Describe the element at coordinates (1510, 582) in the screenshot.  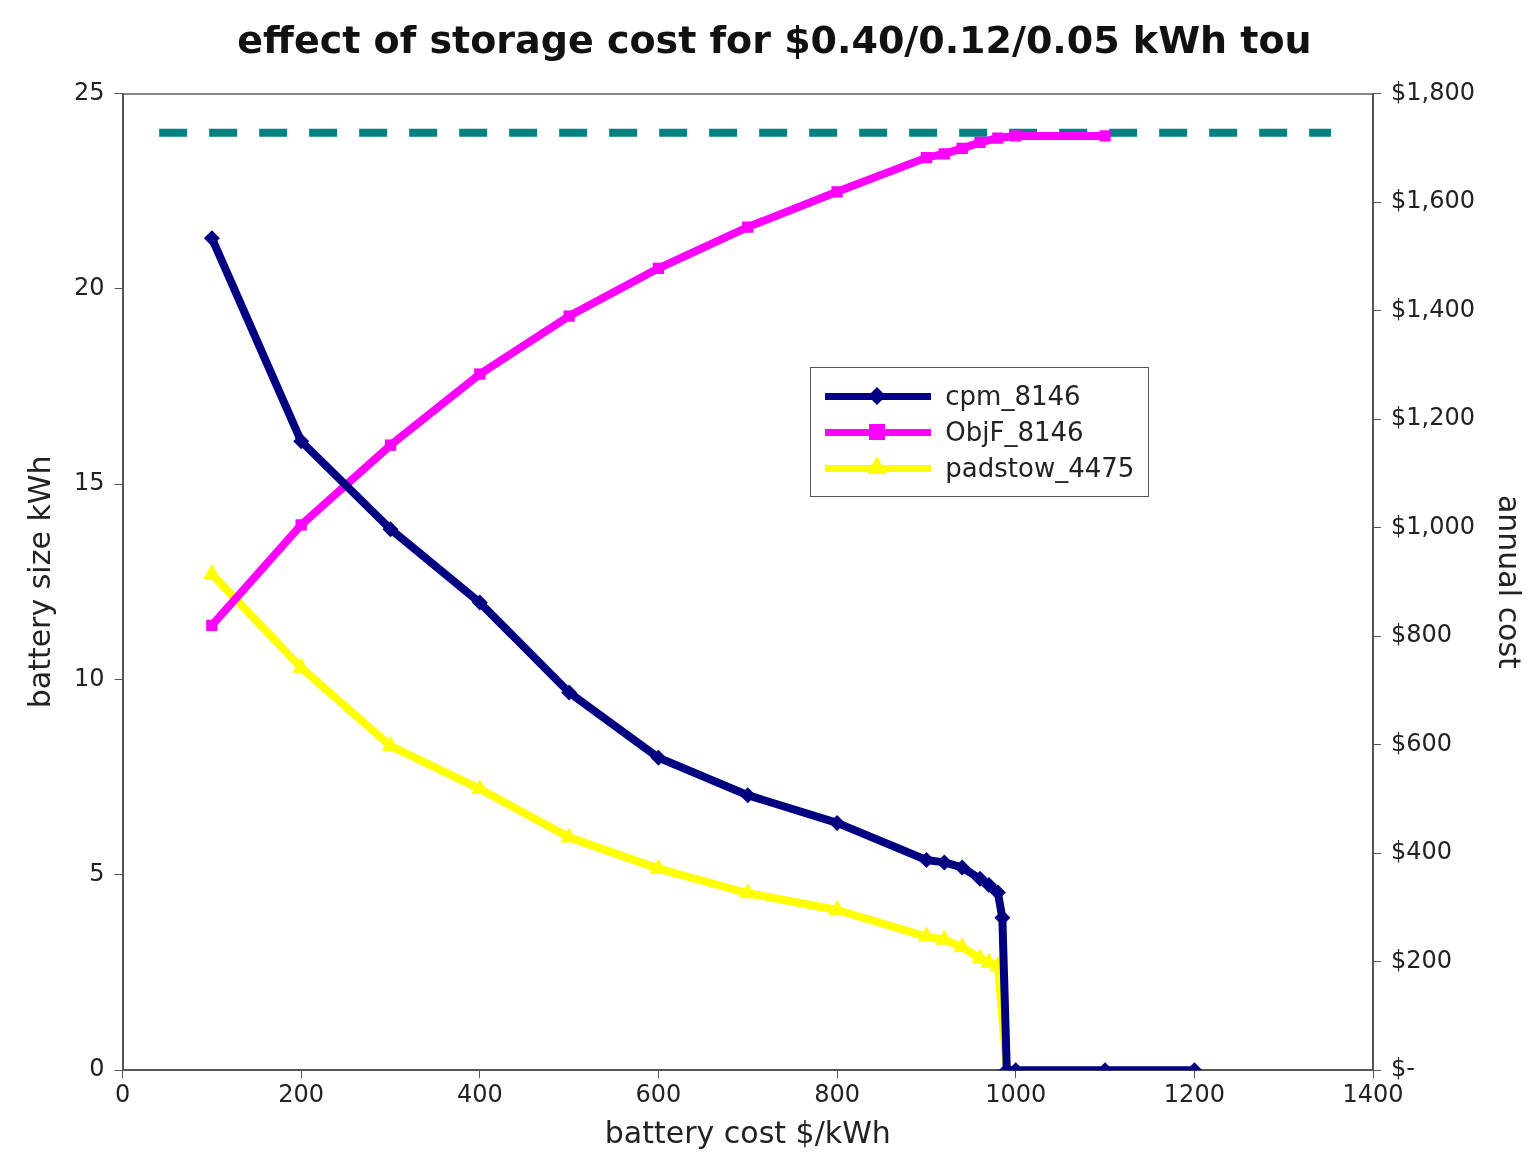
I see `y2-axis-title: annual cost` at that location.